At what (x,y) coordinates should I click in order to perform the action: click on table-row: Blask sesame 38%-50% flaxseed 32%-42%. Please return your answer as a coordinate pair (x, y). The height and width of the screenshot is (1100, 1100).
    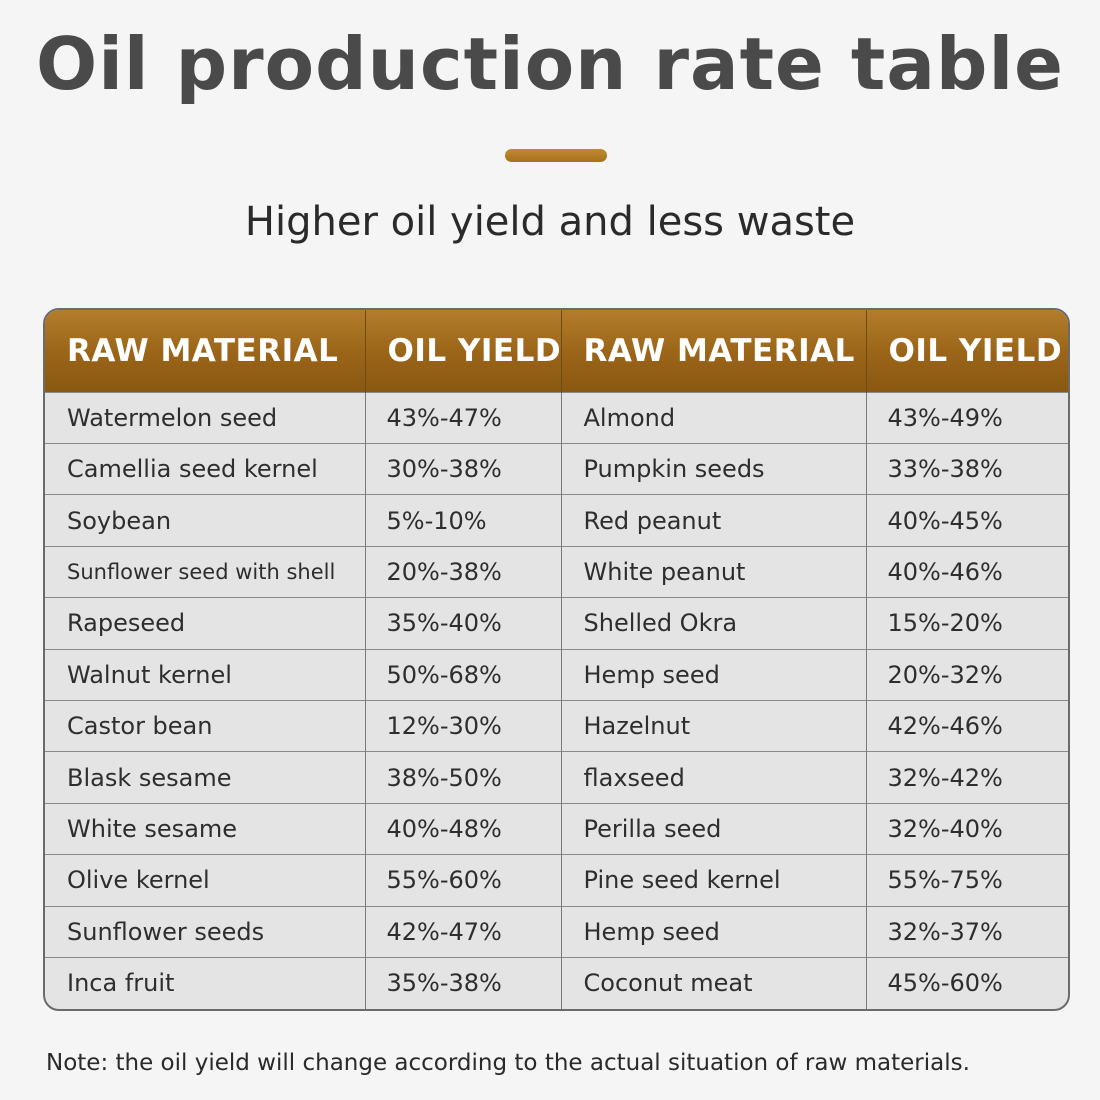
    Looking at the image, I should click on (556, 777).